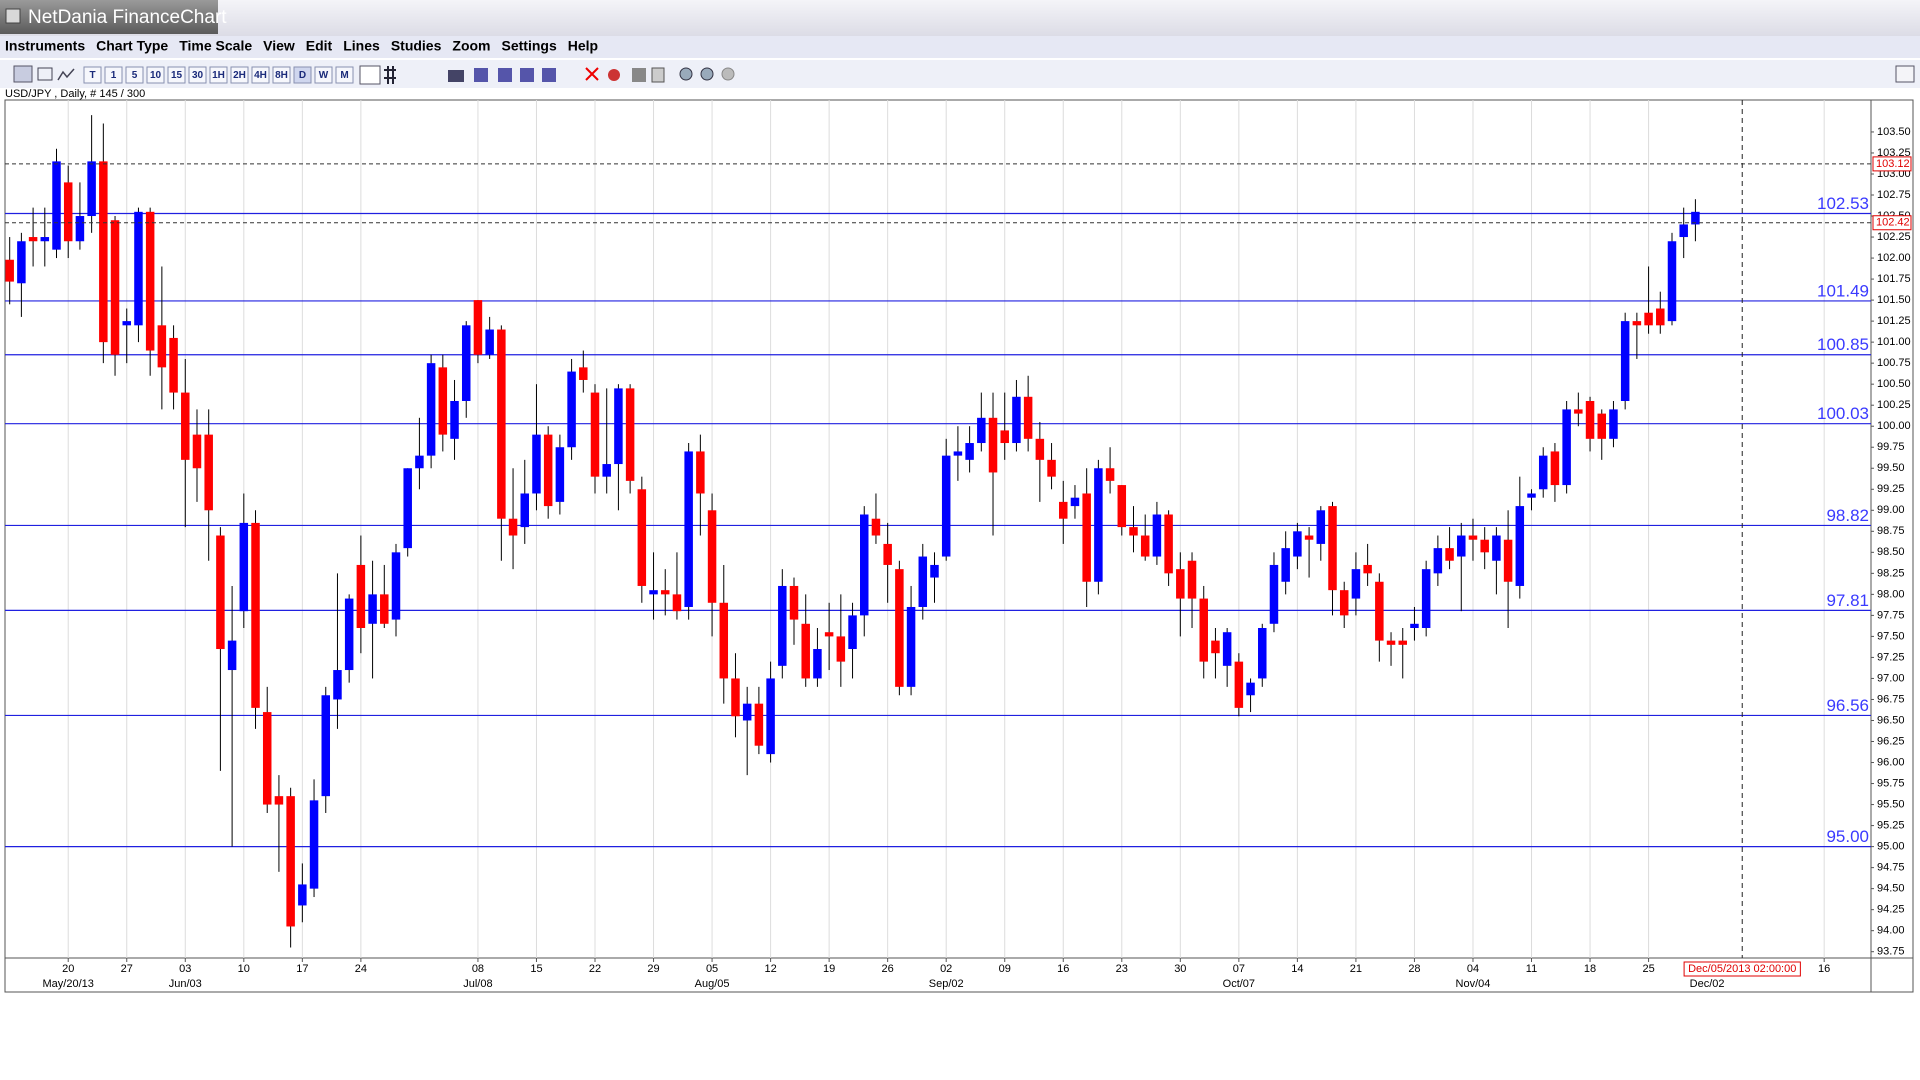 The image size is (1920, 1080). Describe the element at coordinates (1180, 969) in the screenshot. I see `x-tick-label: 30` at that location.